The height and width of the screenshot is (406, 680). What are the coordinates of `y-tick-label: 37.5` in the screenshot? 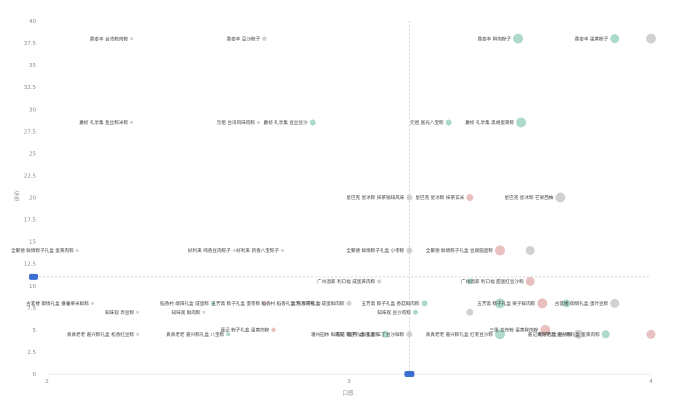 It's located at (30, 44).